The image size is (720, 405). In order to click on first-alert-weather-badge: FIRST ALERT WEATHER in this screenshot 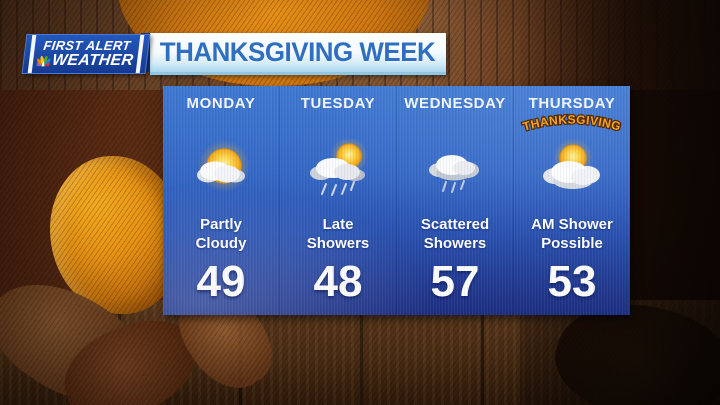, I will do `click(86, 54)`.